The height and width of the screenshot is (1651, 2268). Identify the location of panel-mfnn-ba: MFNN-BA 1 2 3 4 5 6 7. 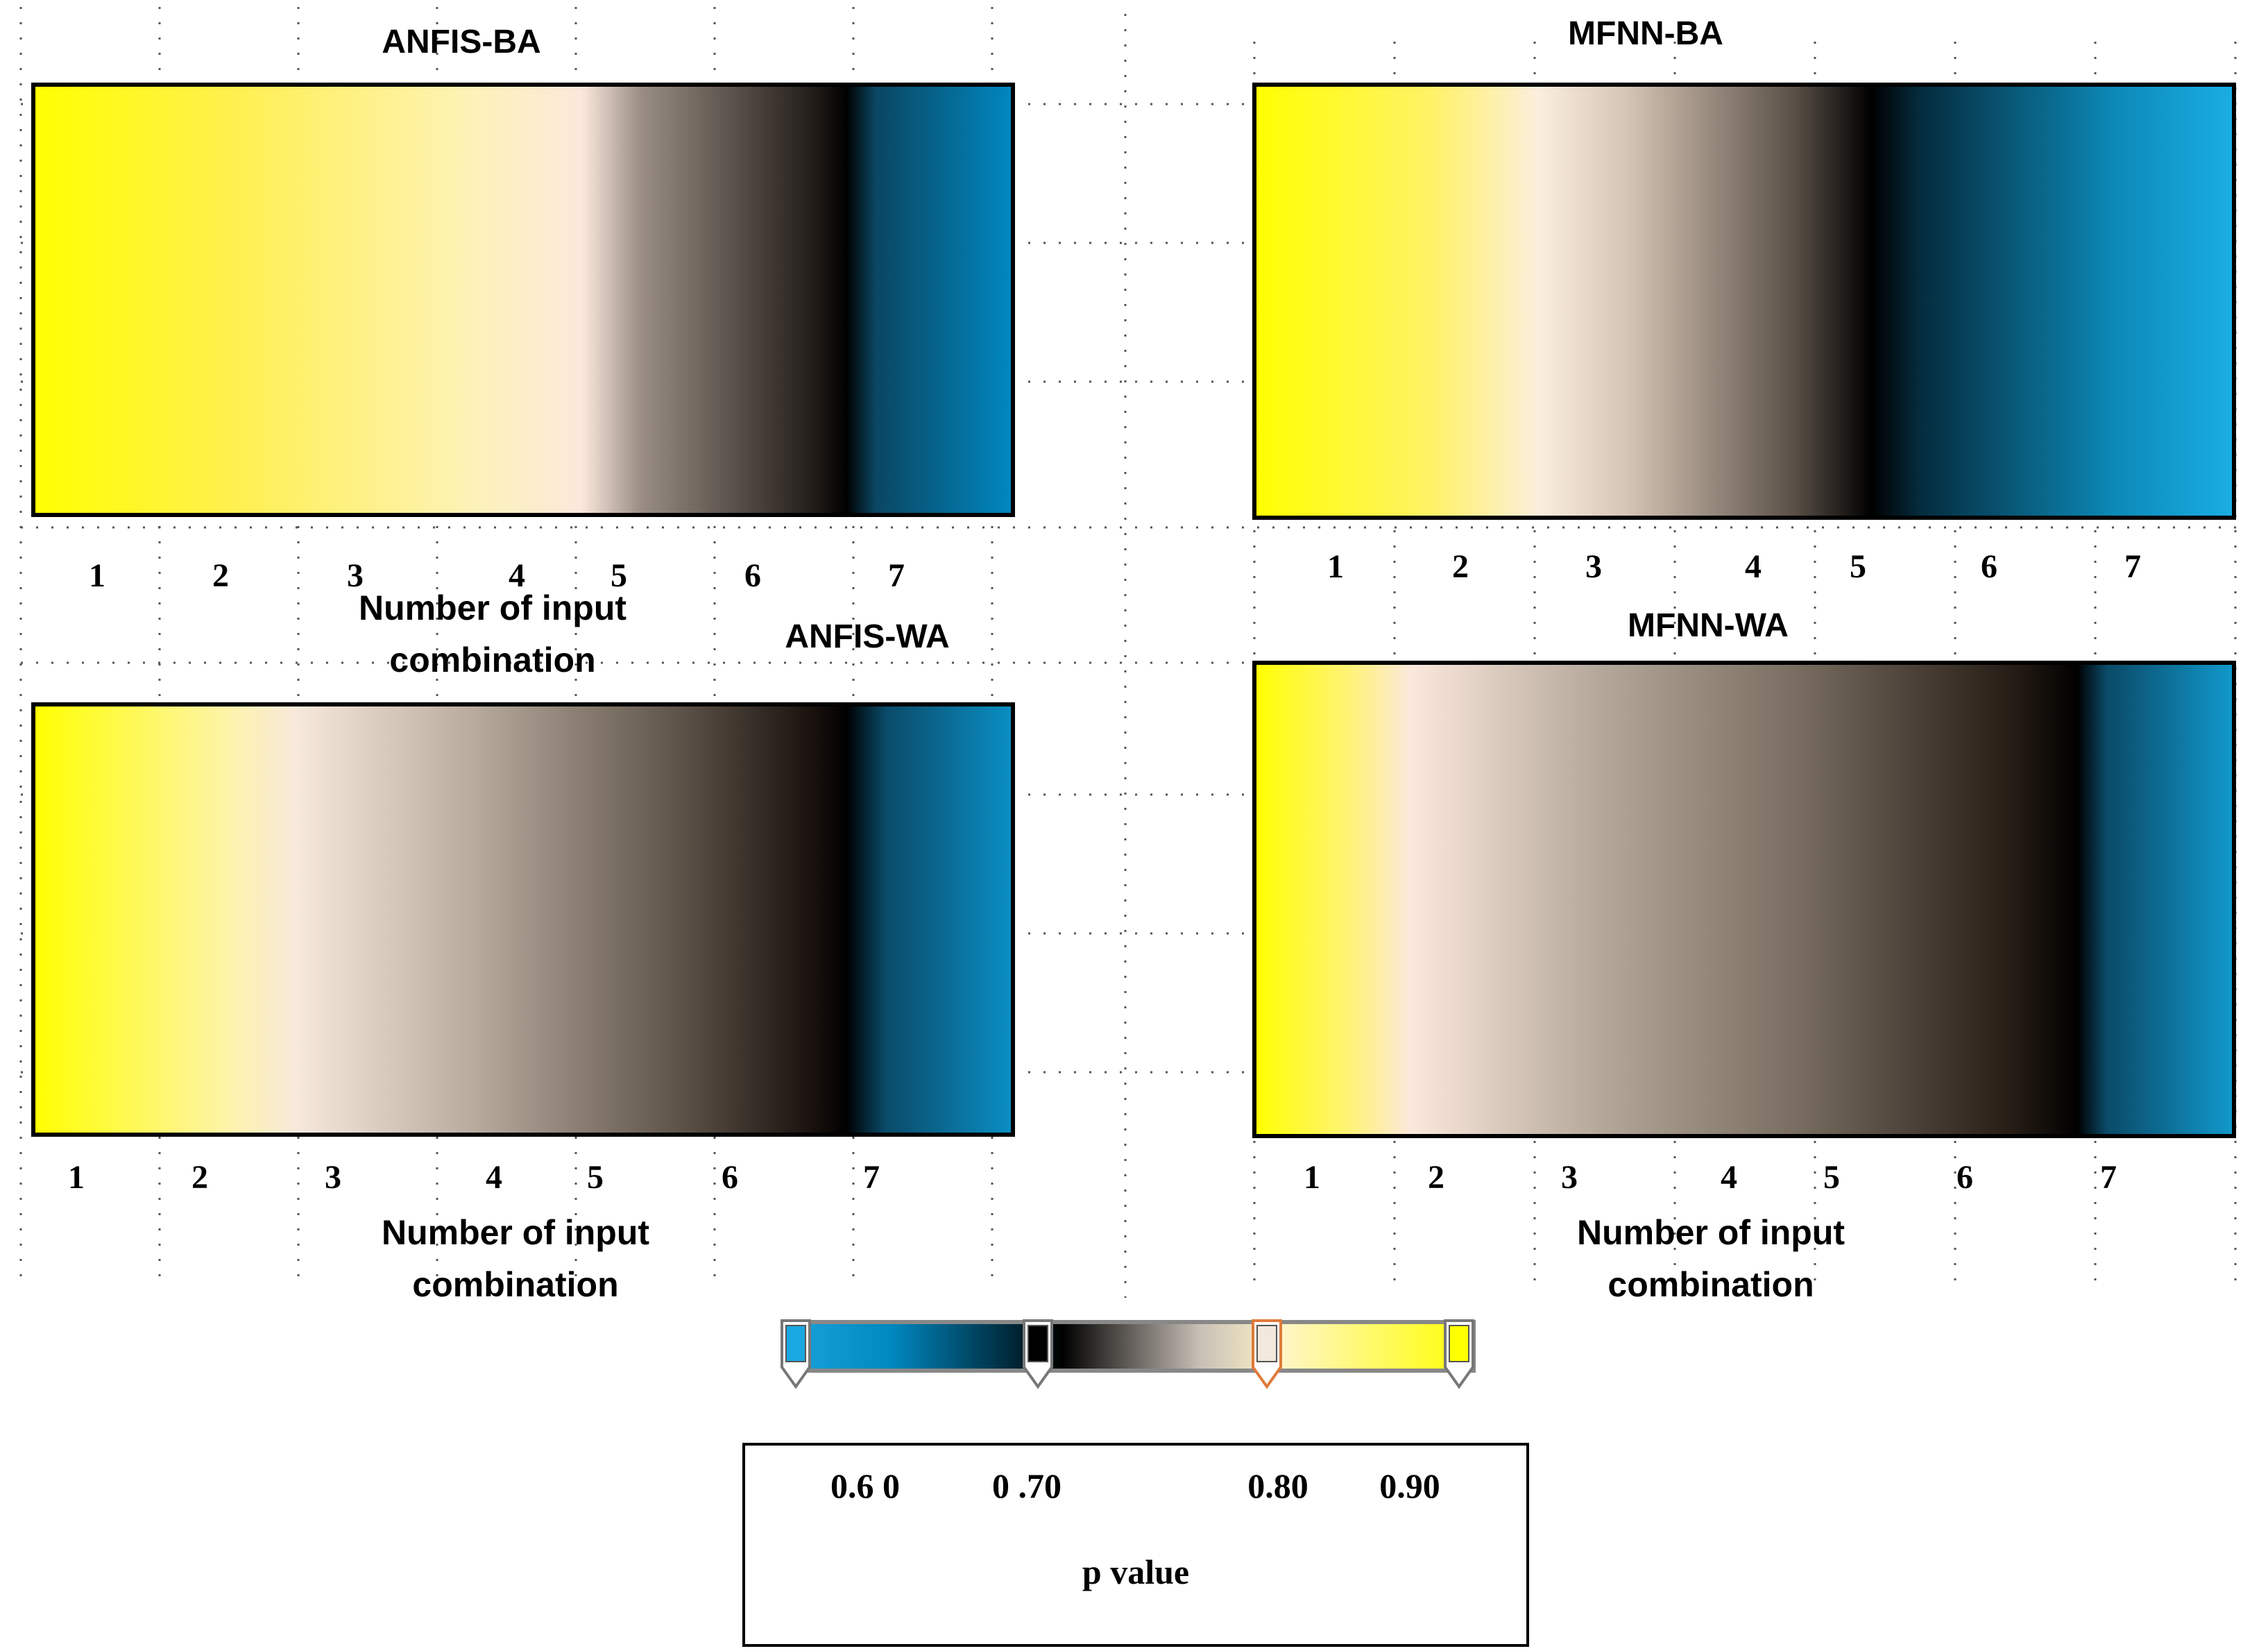
(1744, 300).